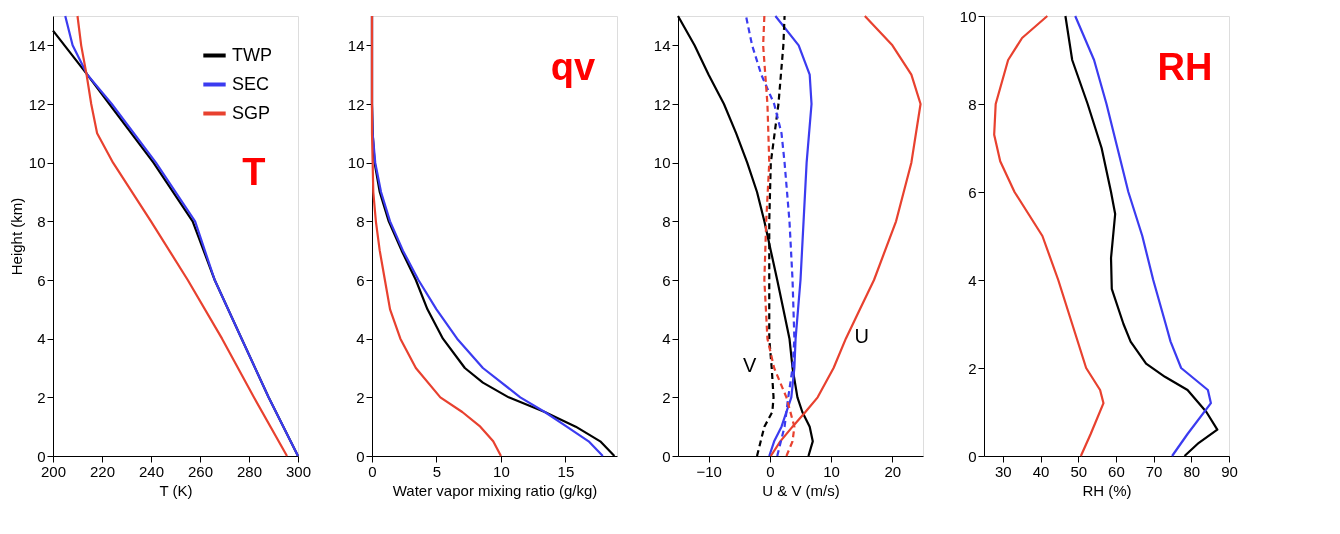 The image size is (1340, 534). What do you see at coordinates (1003, 471) in the screenshot?
I see `x-tick-label: 30` at bounding box center [1003, 471].